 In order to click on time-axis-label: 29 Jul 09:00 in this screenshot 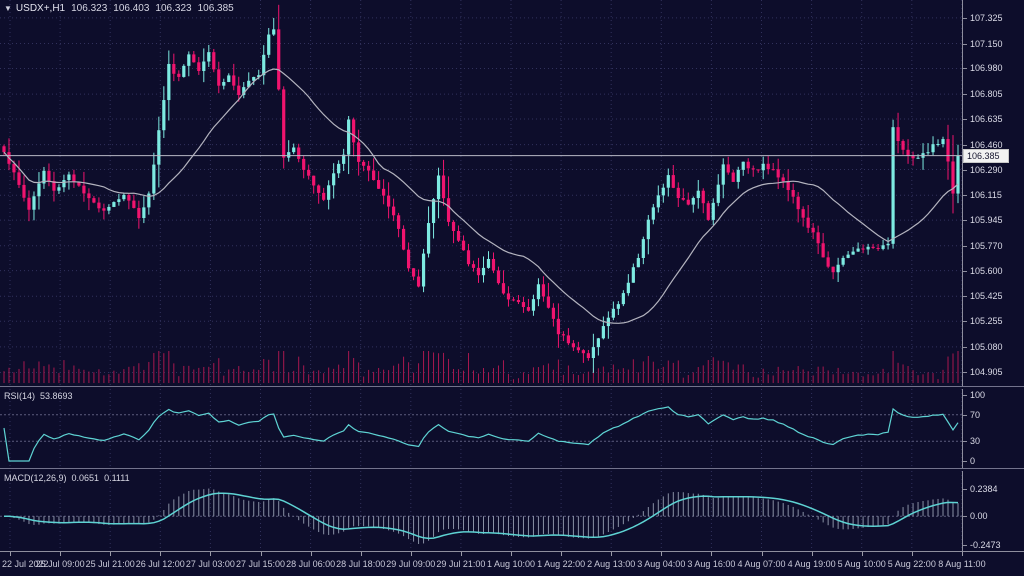, I will do `click(411, 564)`.